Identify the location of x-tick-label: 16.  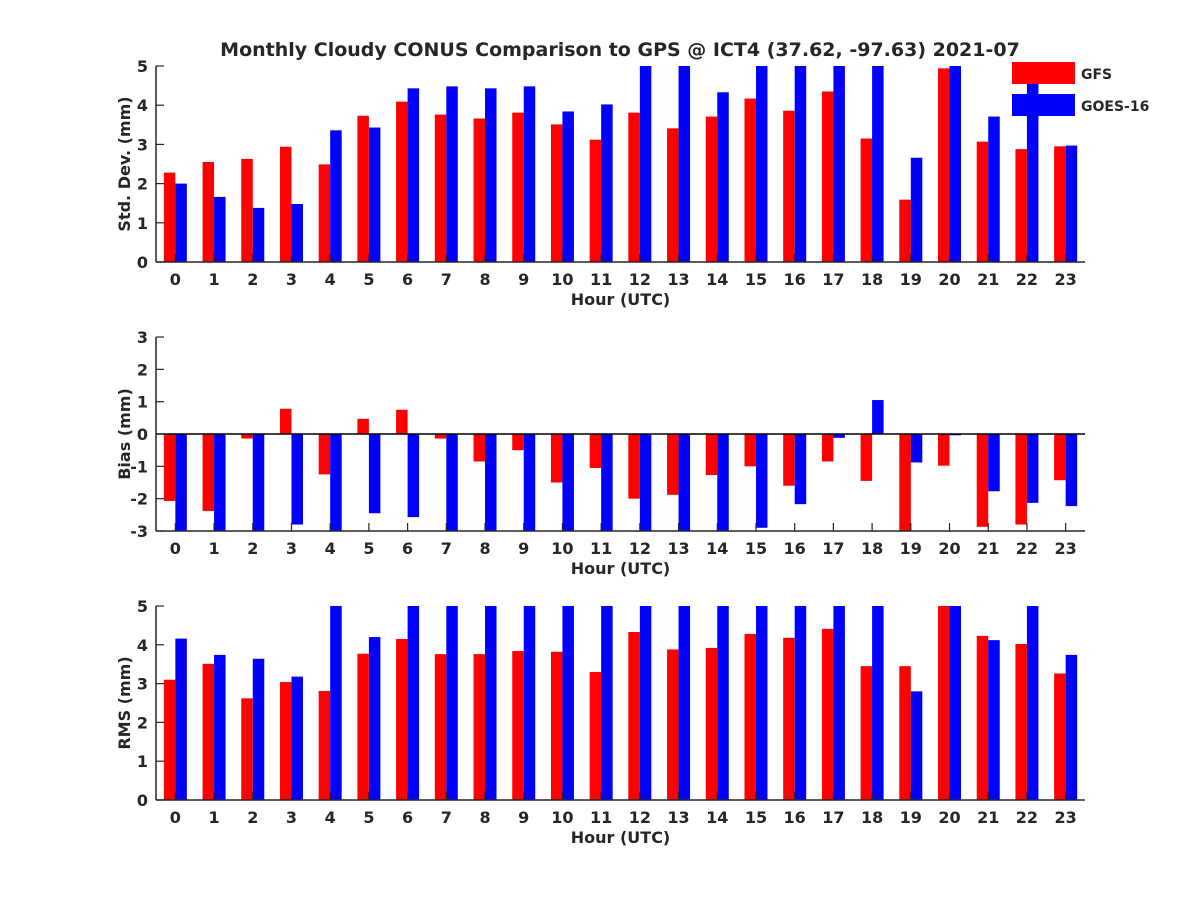
(795, 817).